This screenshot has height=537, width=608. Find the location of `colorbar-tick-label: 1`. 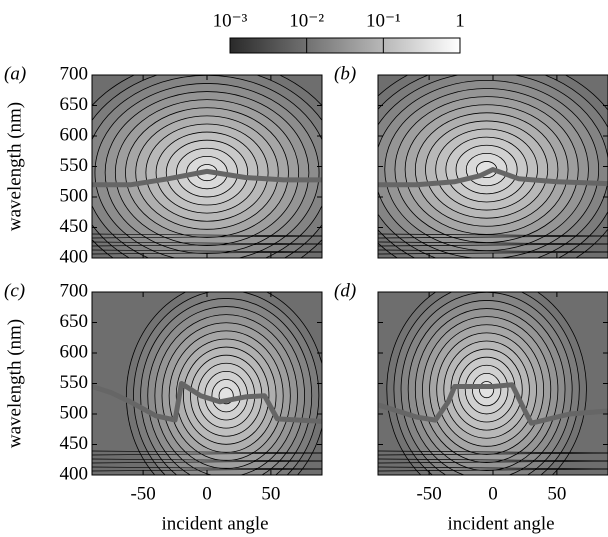

colorbar-tick-label: 1 is located at coordinates (460, 20).